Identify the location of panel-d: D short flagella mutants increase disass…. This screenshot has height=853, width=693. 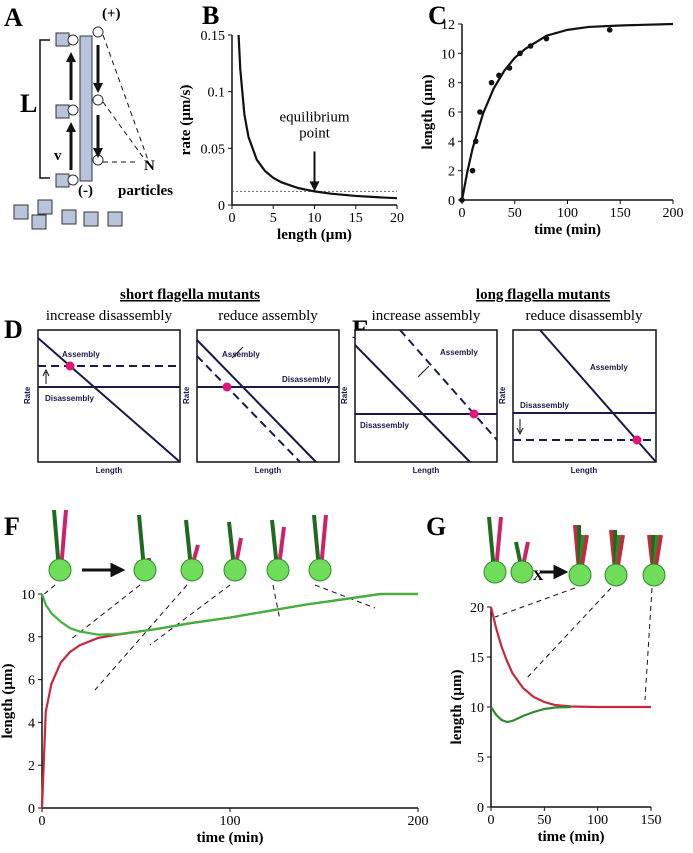
(172, 381).